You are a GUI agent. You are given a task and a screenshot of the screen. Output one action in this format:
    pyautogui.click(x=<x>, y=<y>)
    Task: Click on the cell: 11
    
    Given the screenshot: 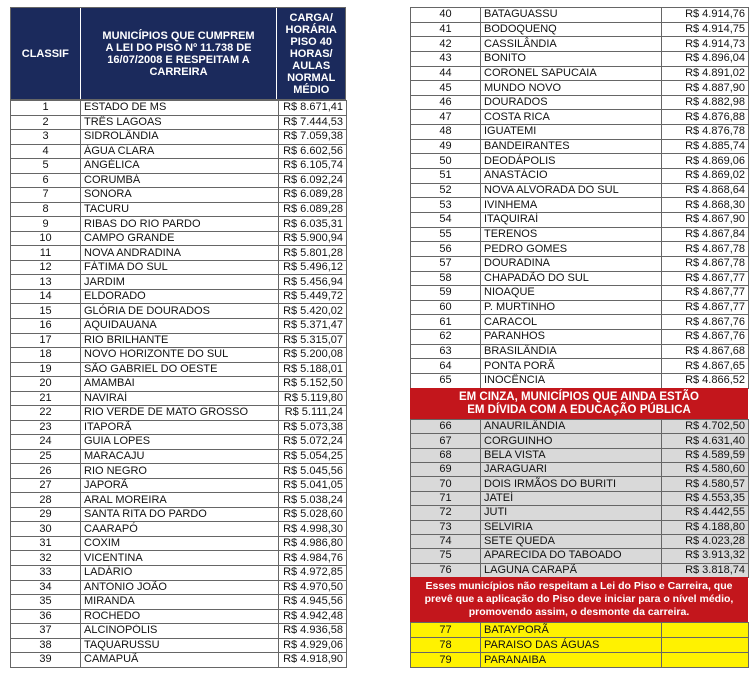 What is the action you would take?
    pyautogui.click(x=45, y=253)
    